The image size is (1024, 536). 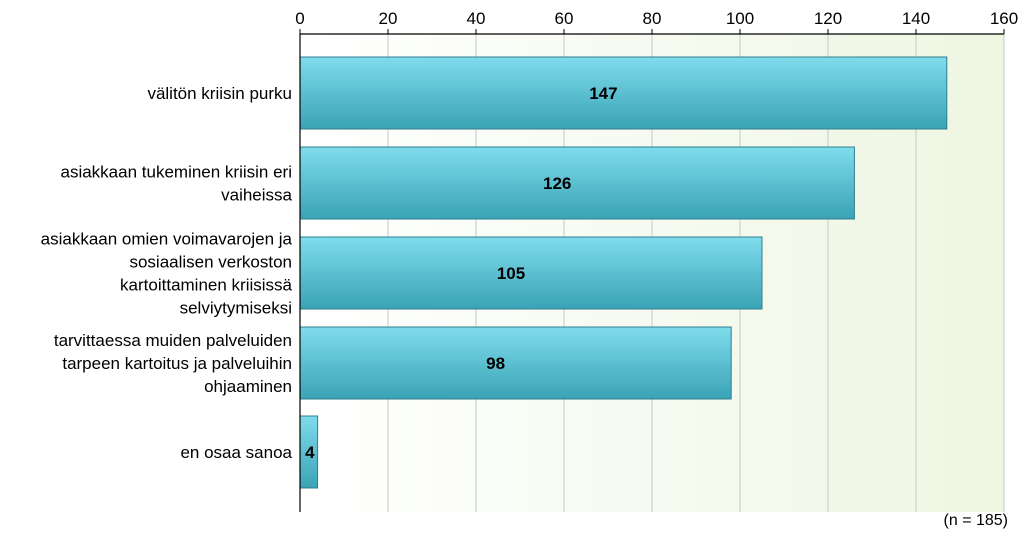 What do you see at coordinates (206, 285) in the screenshot?
I see `category-label-line: kartoittaminen kriisissä` at bounding box center [206, 285].